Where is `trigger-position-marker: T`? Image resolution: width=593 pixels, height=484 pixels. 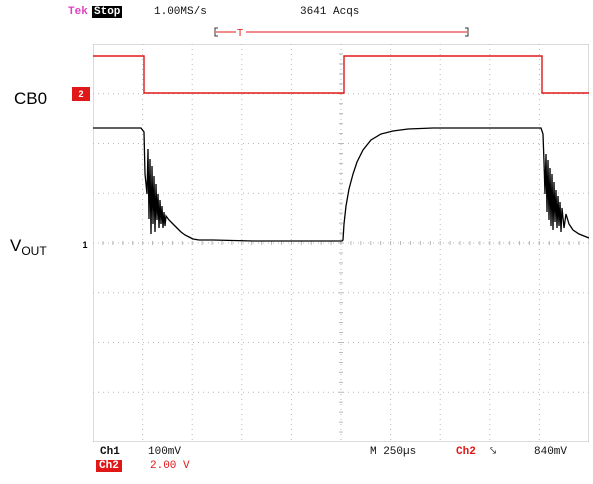
trigger-position-marker: T is located at coordinates (240, 33).